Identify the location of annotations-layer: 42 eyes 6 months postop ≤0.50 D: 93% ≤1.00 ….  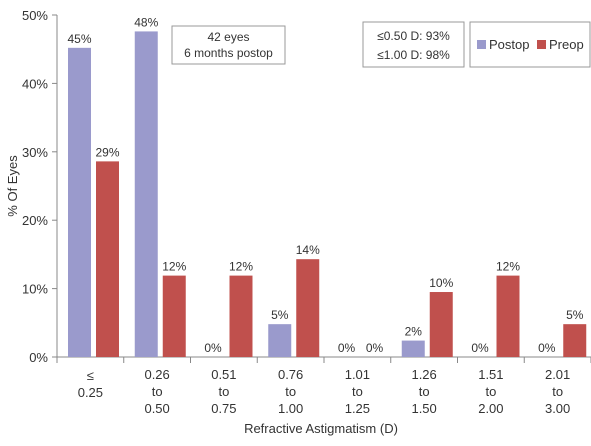
(318, 44).